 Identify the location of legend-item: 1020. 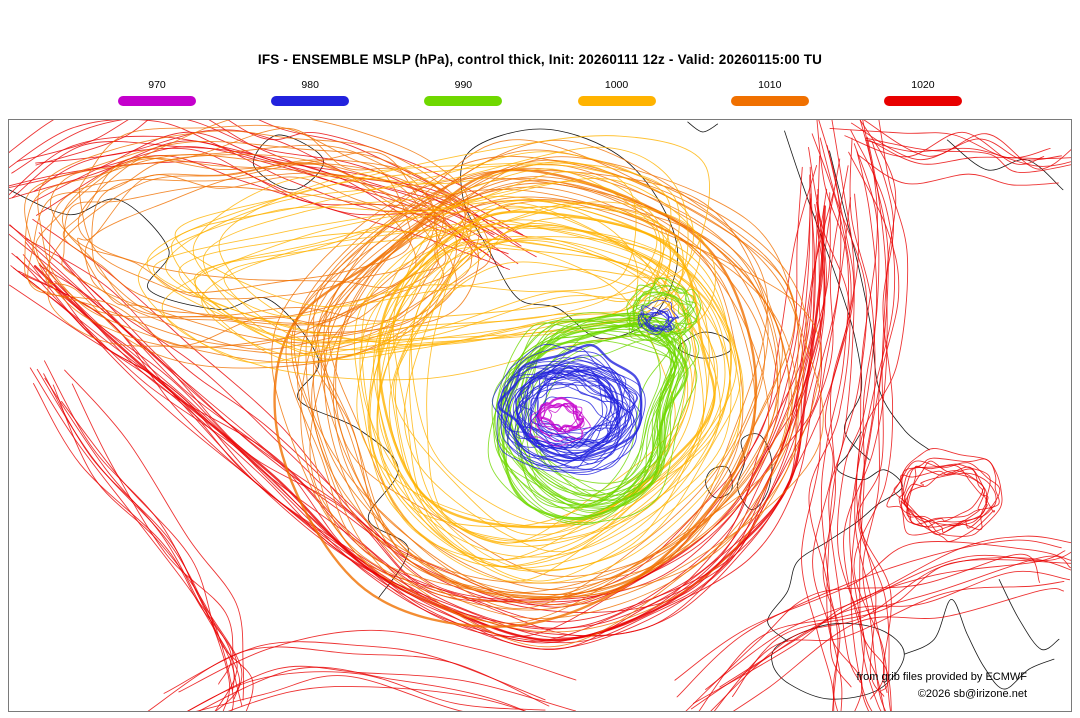
(922, 92).